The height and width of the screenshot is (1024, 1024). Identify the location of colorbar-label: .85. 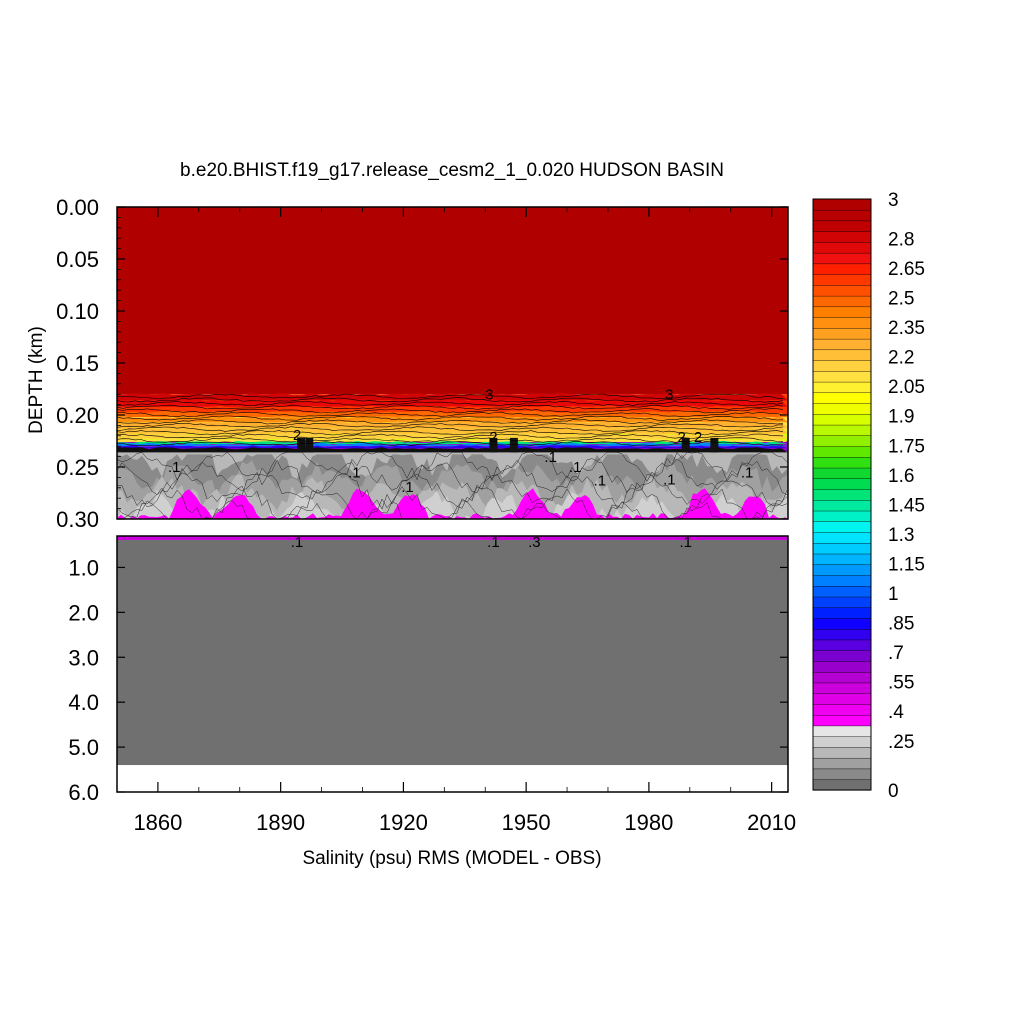
(901, 624).